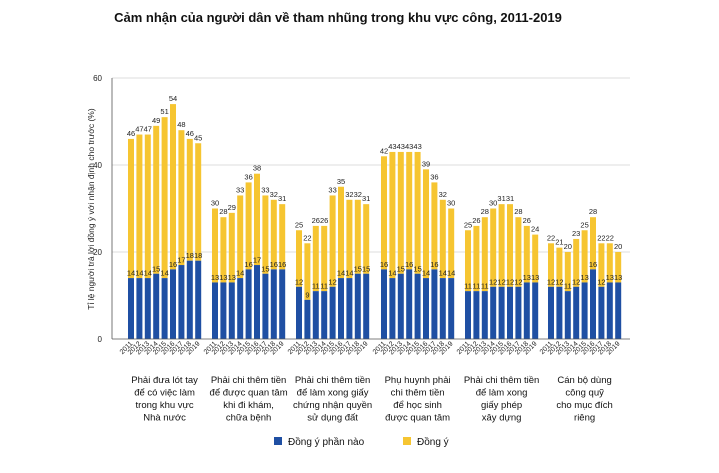  Describe the element at coordinates (316, 220) in the screenshot. I see `total-value-label: 26` at that location.